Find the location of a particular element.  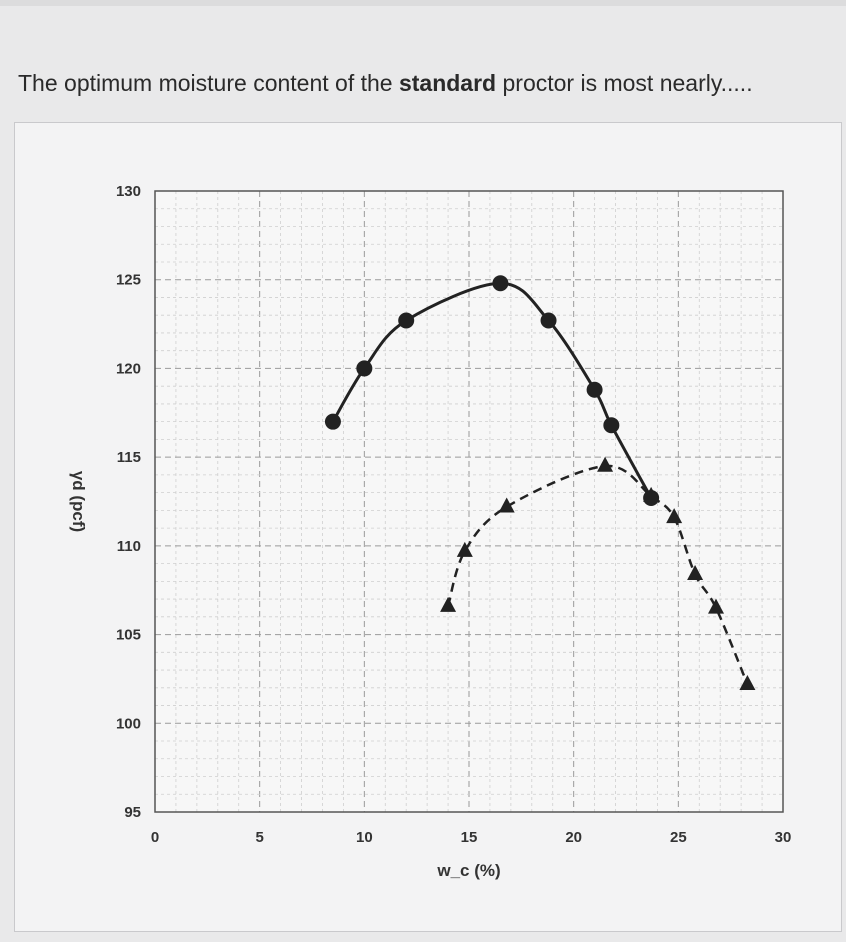

modified-proctor-curve is located at coordinates (597, 574).